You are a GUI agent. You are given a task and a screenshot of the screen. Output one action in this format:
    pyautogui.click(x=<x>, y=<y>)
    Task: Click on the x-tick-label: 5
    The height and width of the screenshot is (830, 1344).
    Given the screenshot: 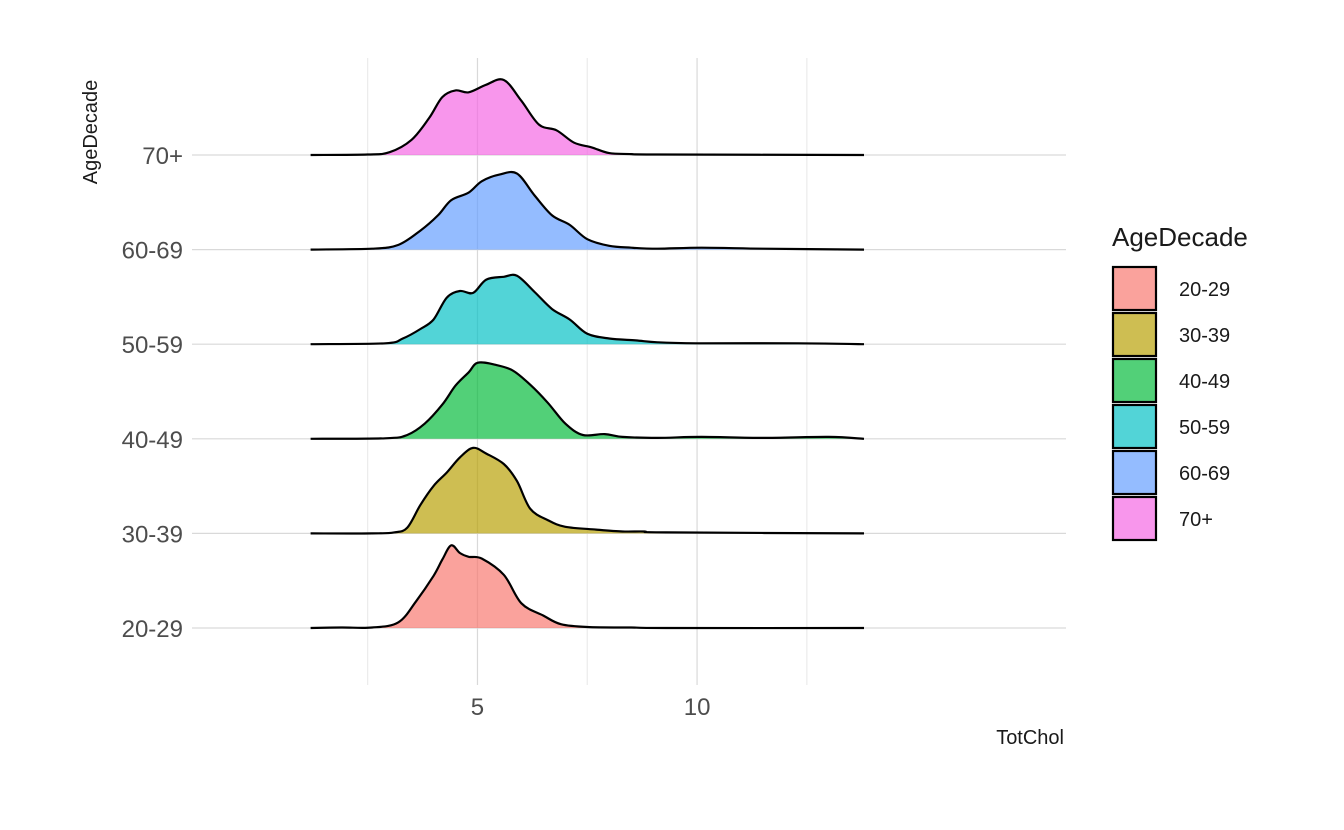 What is the action you would take?
    pyautogui.click(x=477, y=707)
    